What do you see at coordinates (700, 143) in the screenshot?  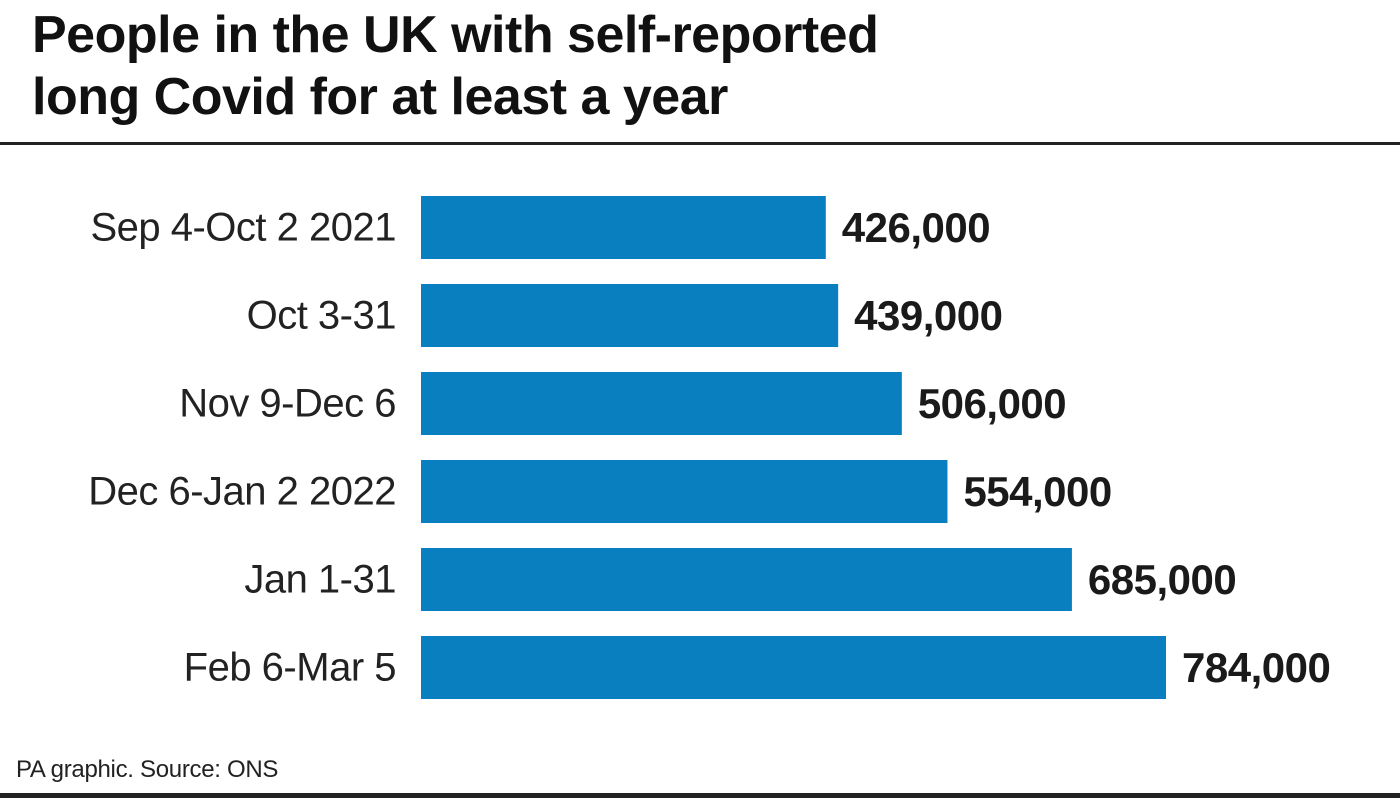 I see `title-divider` at bounding box center [700, 143].